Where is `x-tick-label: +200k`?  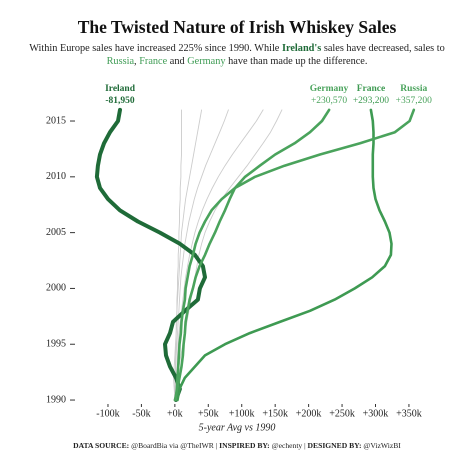 x-tick-label: +200k is located at coordinates (309, 413).